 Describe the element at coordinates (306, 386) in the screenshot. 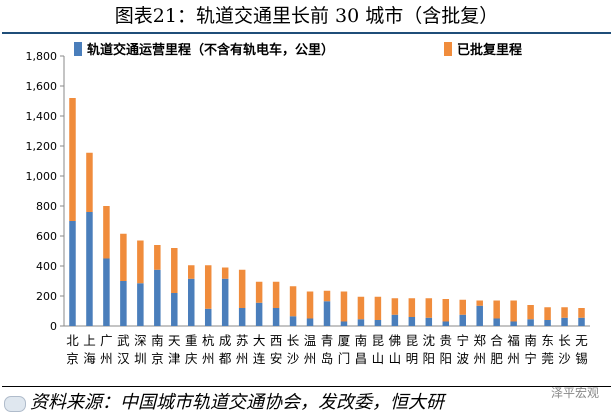

I see `source-rule` at that location.